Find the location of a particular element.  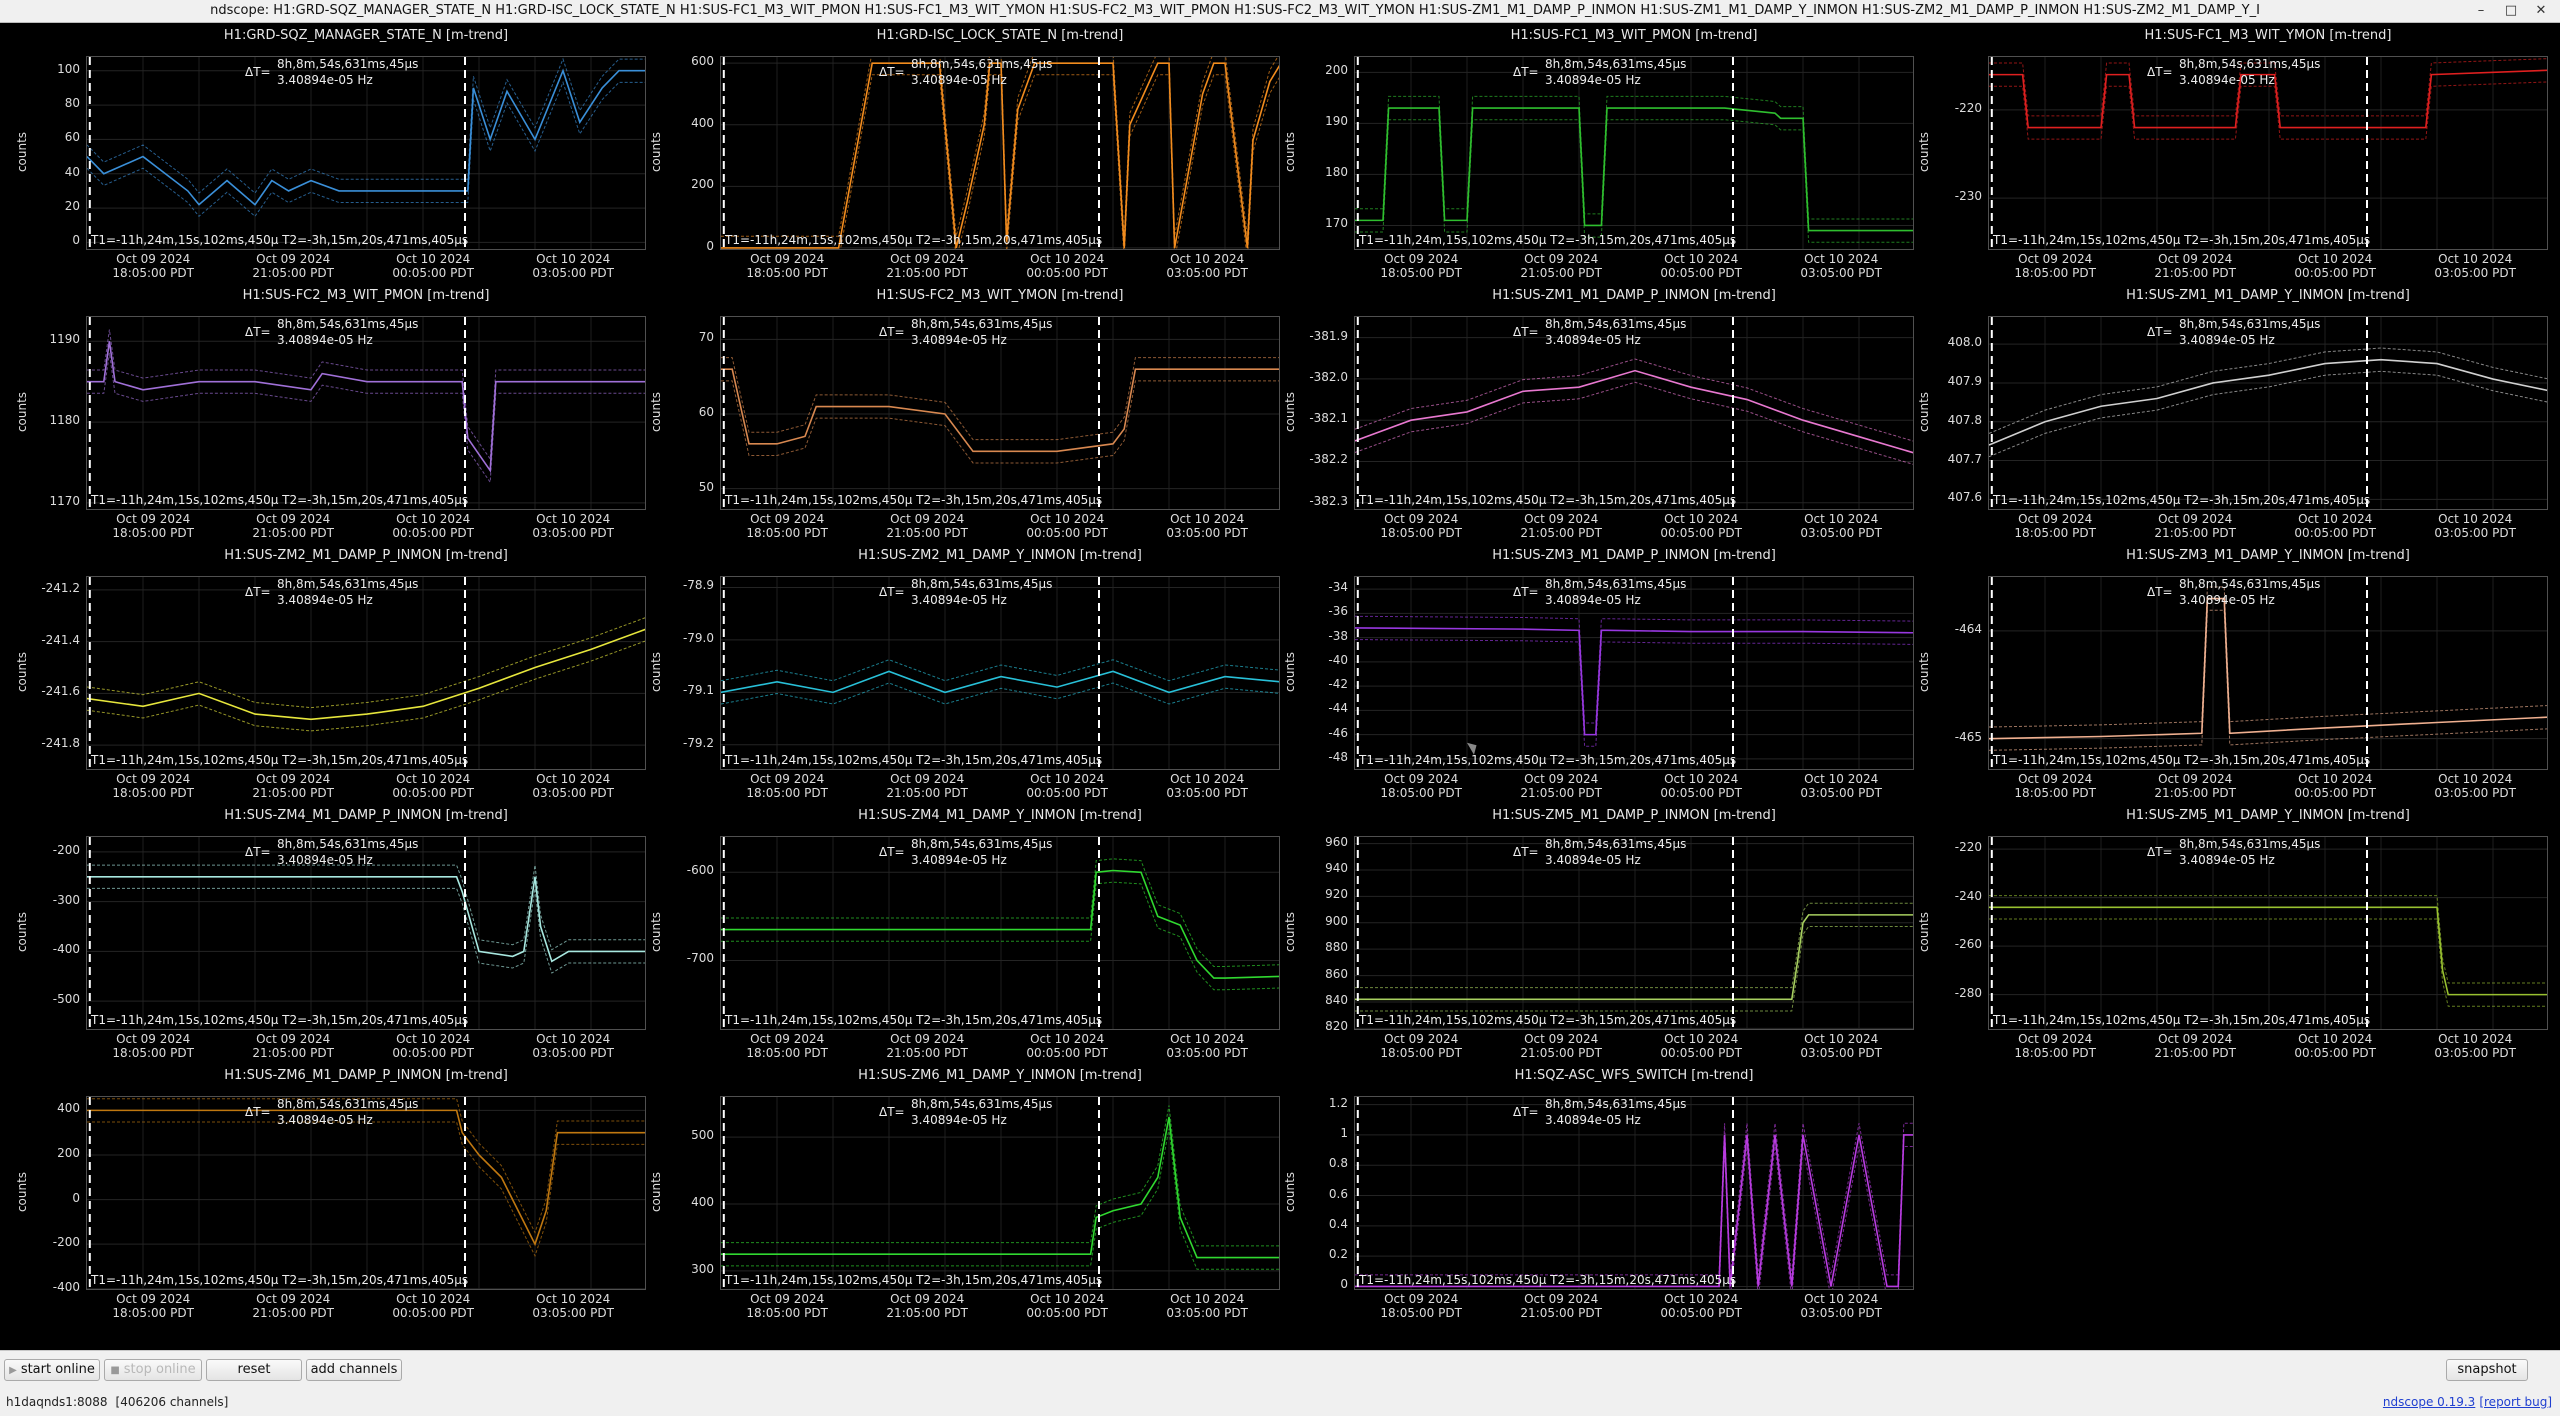

add-channels-button: add channels is located at coordinates (354, 1370).